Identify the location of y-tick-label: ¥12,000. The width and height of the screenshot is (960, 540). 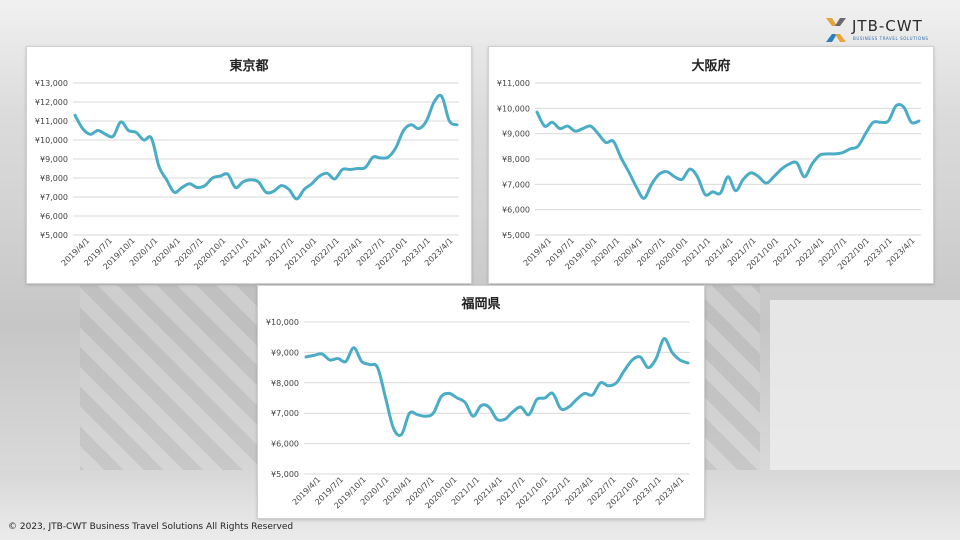
(51, 102).